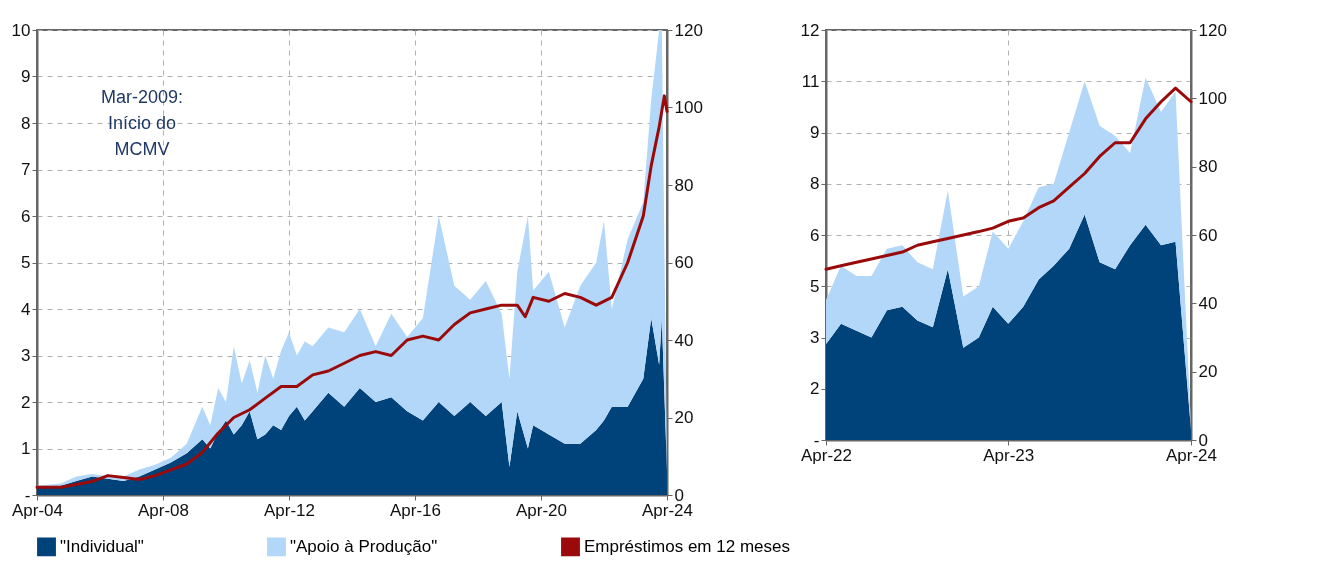  What do you see at coordinates (26, 309) in the screenshot?
I see `y-tick-label: 4` at bounding box center [26, 309].